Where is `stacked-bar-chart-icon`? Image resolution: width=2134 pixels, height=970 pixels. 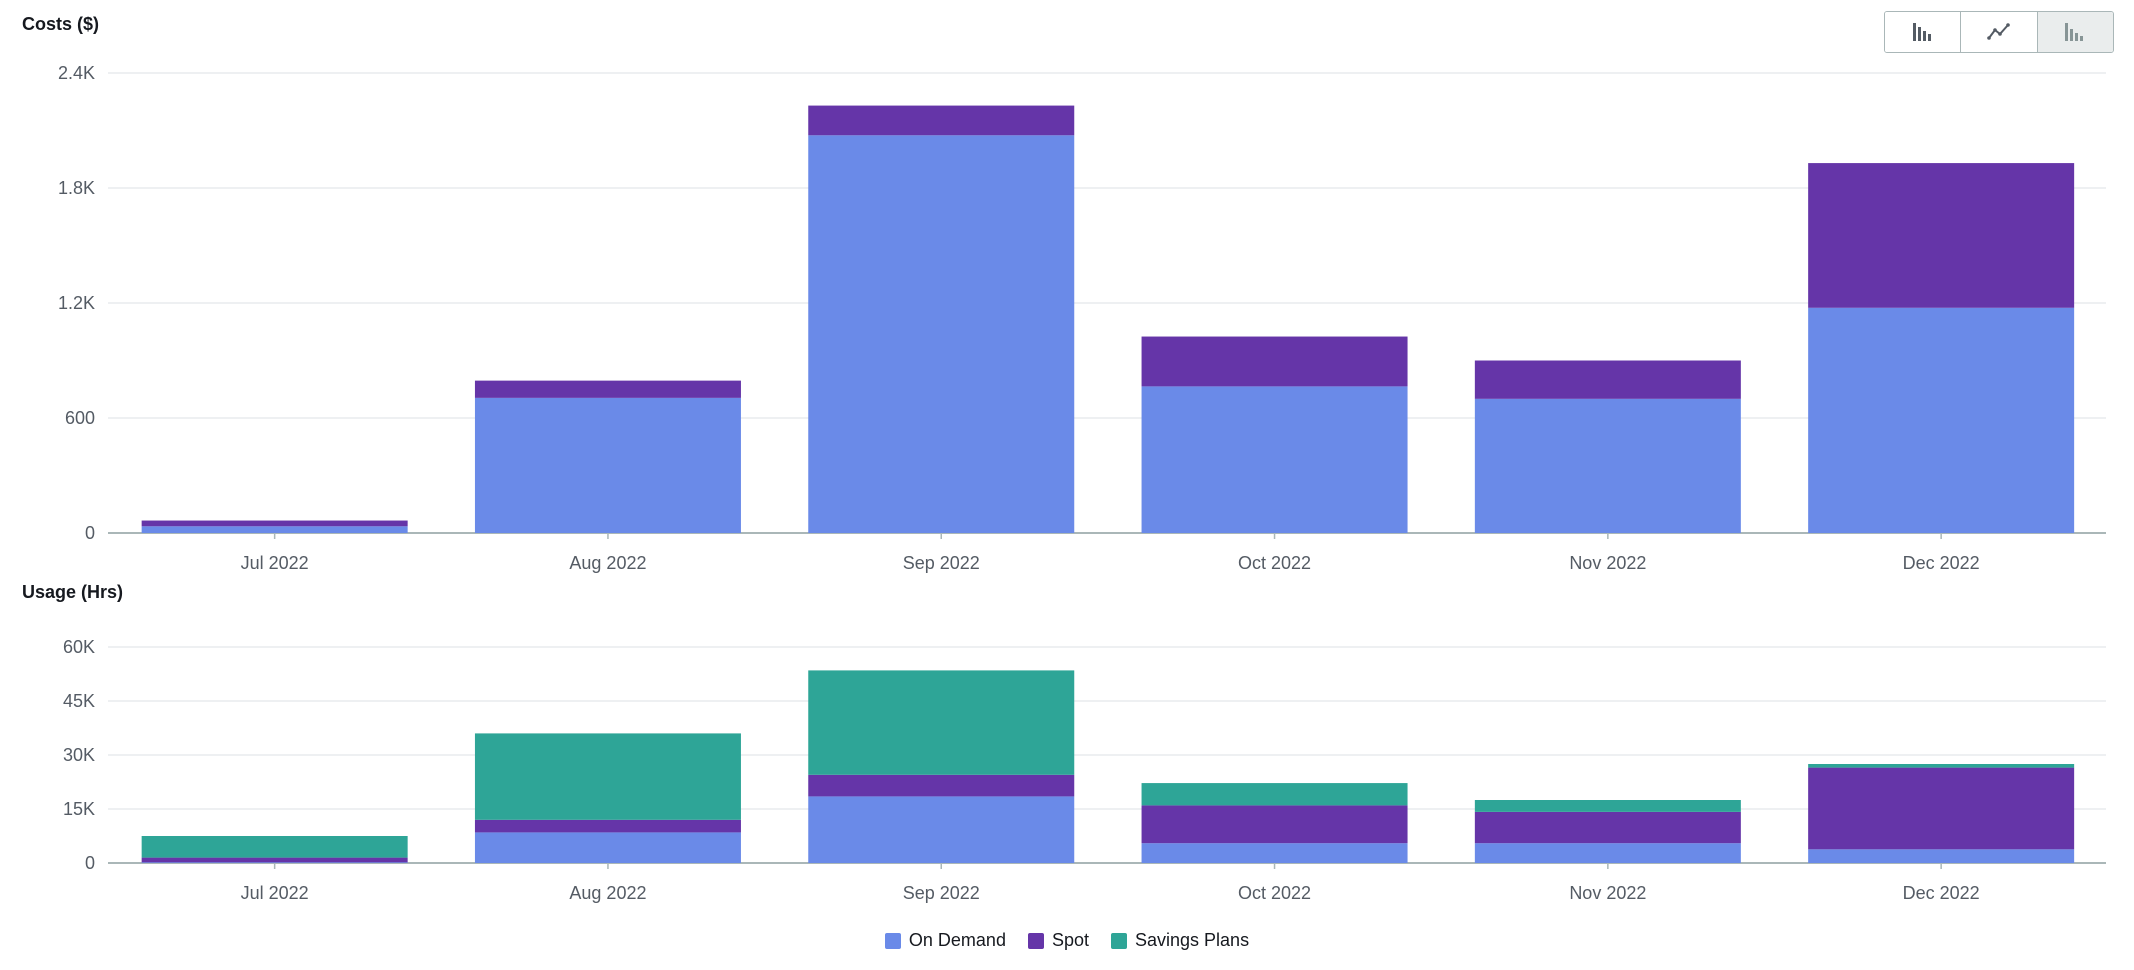
stacked-bar-chart-icon is located at coordinates (2074, 32).